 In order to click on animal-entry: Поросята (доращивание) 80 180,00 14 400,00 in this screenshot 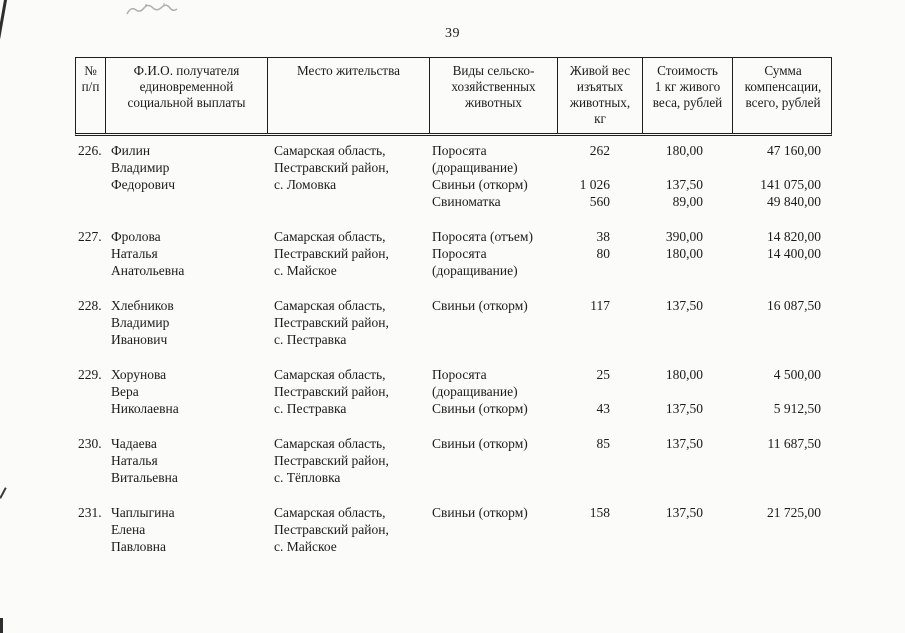, I will do `click(630, 262)`.